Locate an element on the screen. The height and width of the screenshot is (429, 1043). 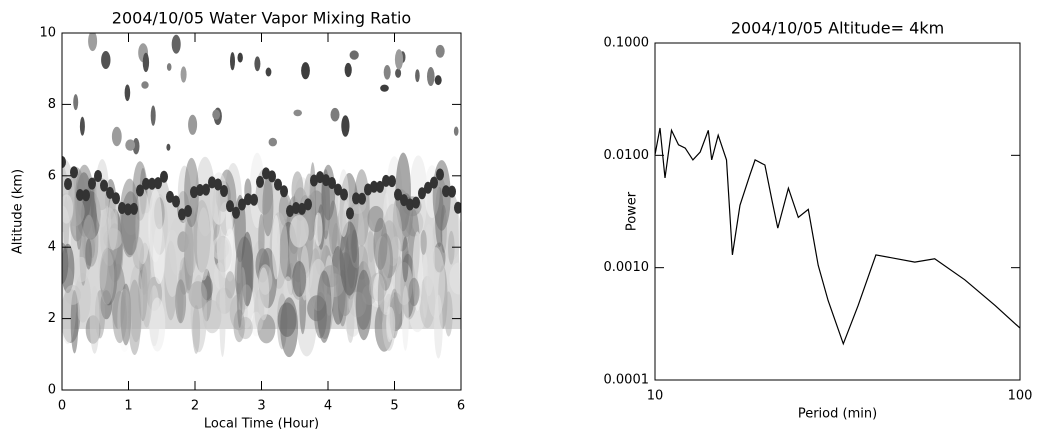
x-tick-label: 4 is located at coordinates (328, 406).